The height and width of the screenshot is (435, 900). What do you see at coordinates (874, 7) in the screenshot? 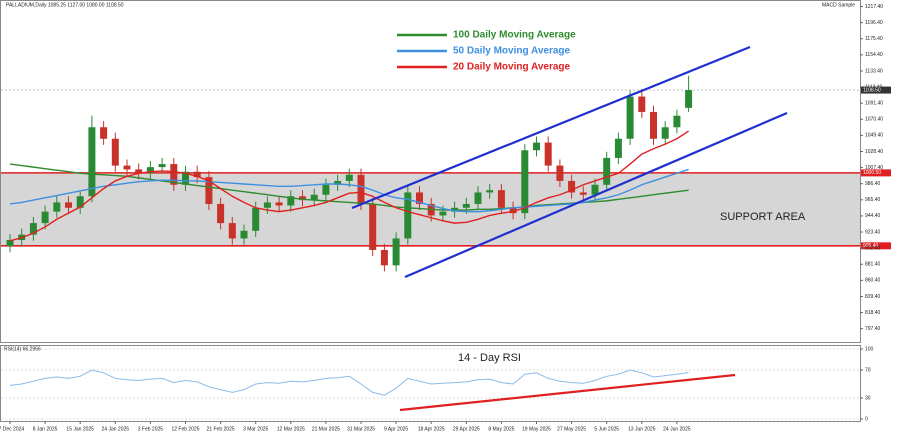
I see `y-tick-label: 1217.40` at bounding box center [874, 7].